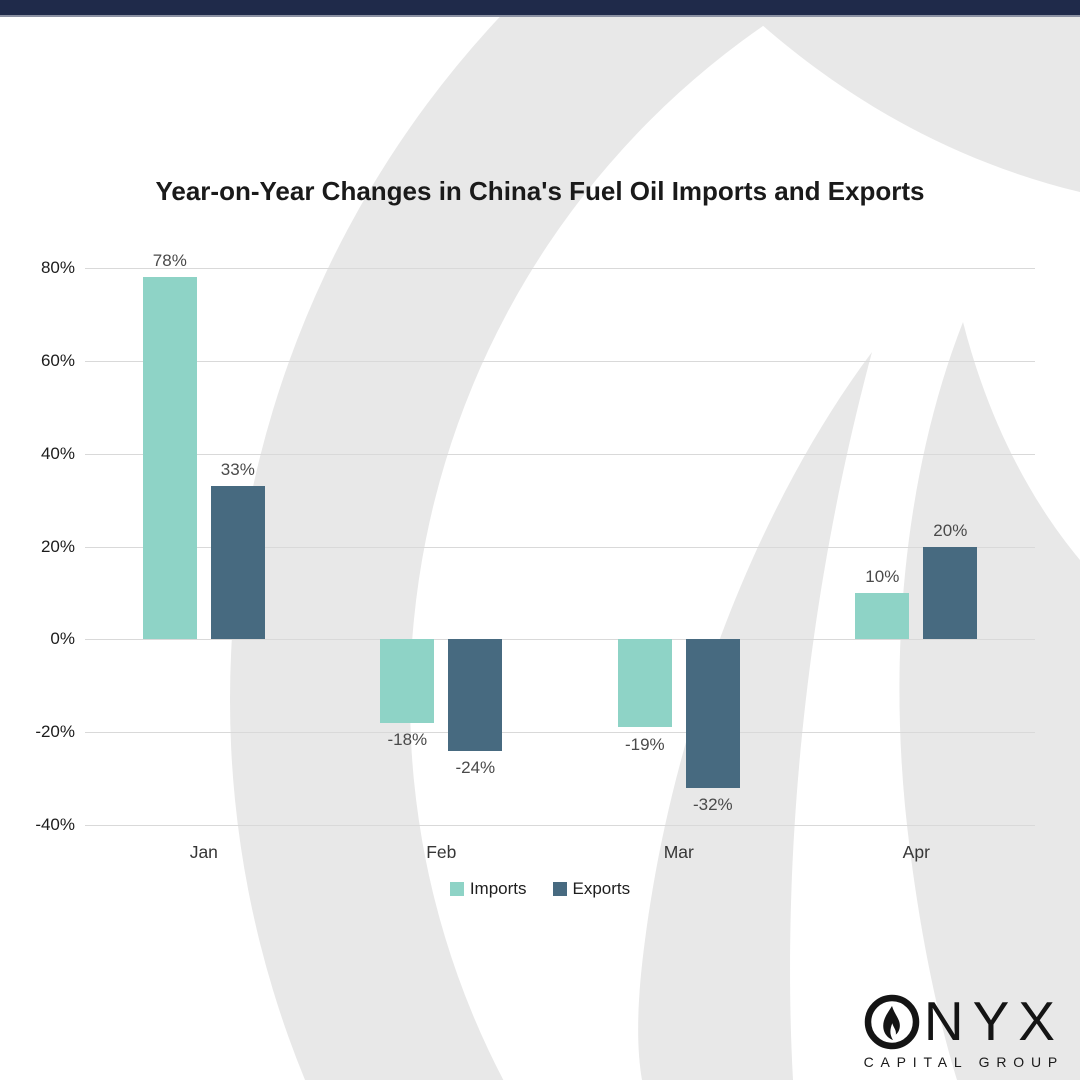 This screenshot has height=1080, width=1080. Describe the element at coordinates (950, 530) in the screenshot. I see `bar-label-exports-apr: 20%` at that location.